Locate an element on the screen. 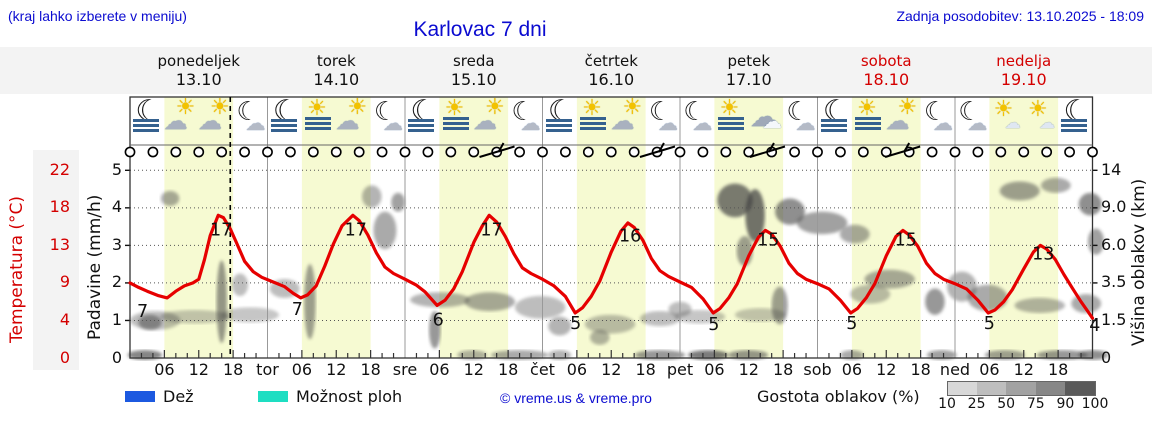 The width and height of the screenshot is (1152, 443). cloud-height-tick: 6.0 is located at coordinates (1114, 244).